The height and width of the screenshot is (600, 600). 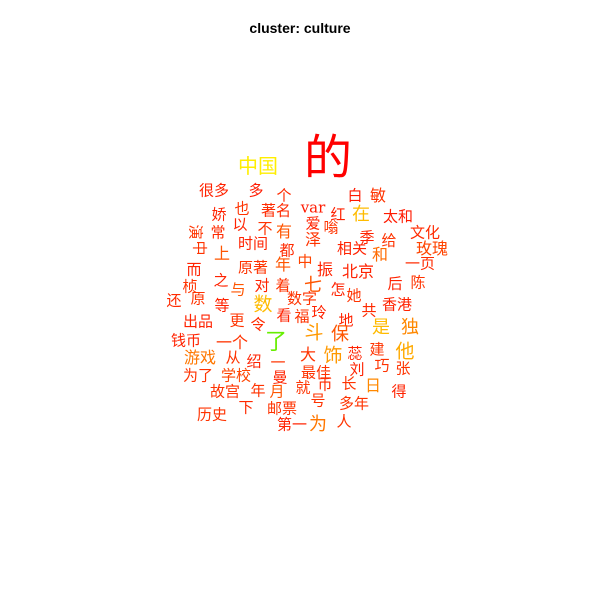 What do you see at coordinates (425, 232) in the screenshot?
I see `word-cloud-word: 文化` at bounding box center [425, 232].